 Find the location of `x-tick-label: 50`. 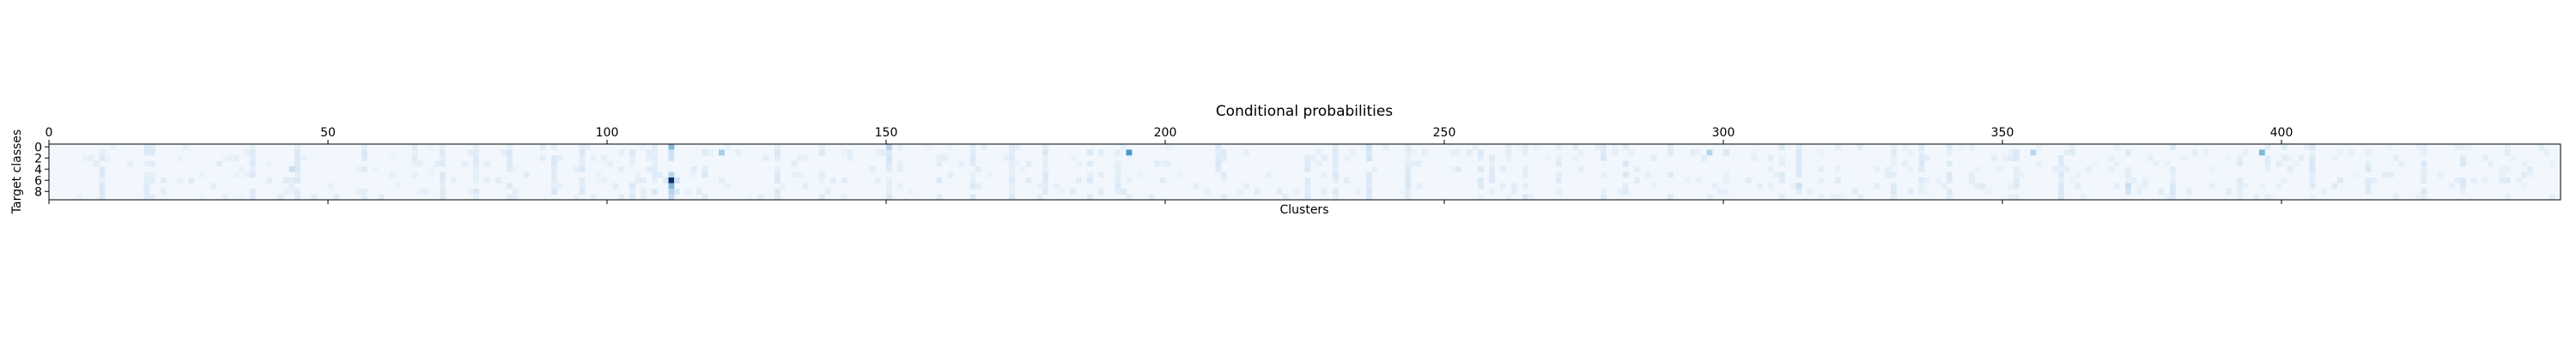

x-tick-label: 50 is located at coordinates (328, 133).